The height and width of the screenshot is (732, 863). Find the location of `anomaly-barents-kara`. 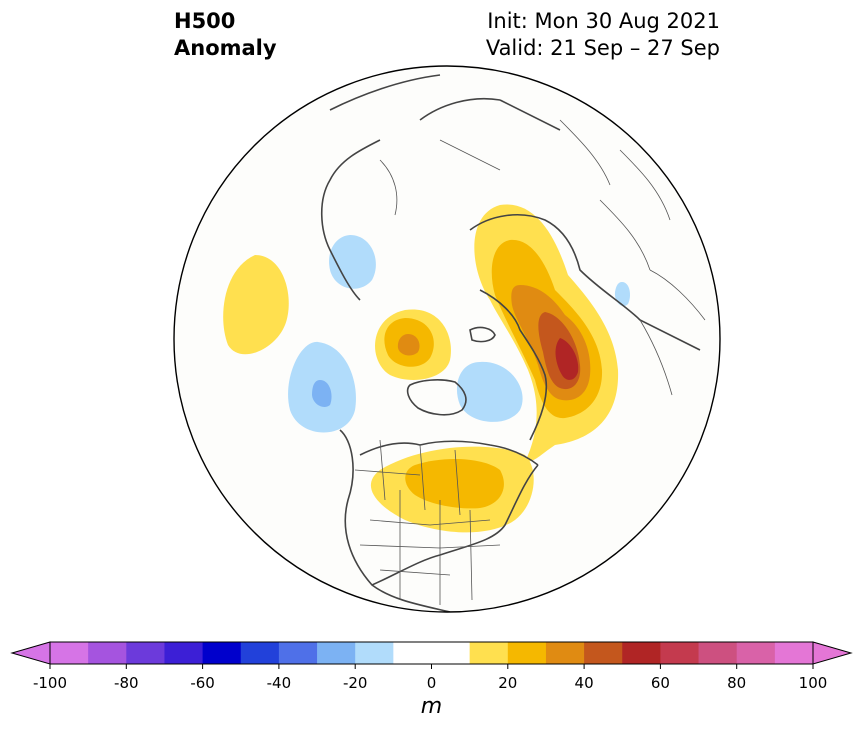

anomaly-barents-kara is located at coordinates (546, 333).